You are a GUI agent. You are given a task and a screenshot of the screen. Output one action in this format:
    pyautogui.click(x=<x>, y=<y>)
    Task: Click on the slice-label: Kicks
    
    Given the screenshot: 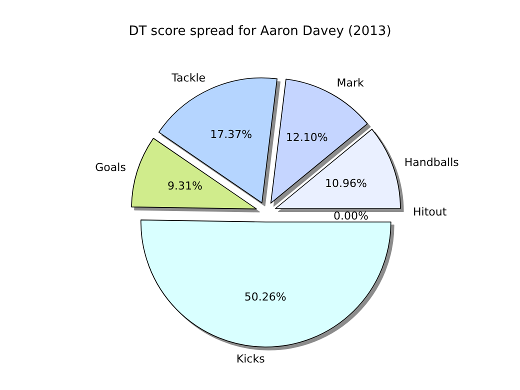 What is the action you would take?
    pyautogui.click(x=251, y=359)
    